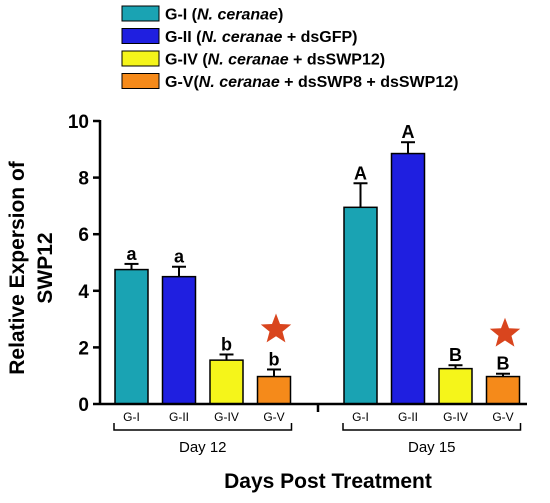 The image size is (550, 503). I want to click on y-tick-label: 6, so click(83, 235).